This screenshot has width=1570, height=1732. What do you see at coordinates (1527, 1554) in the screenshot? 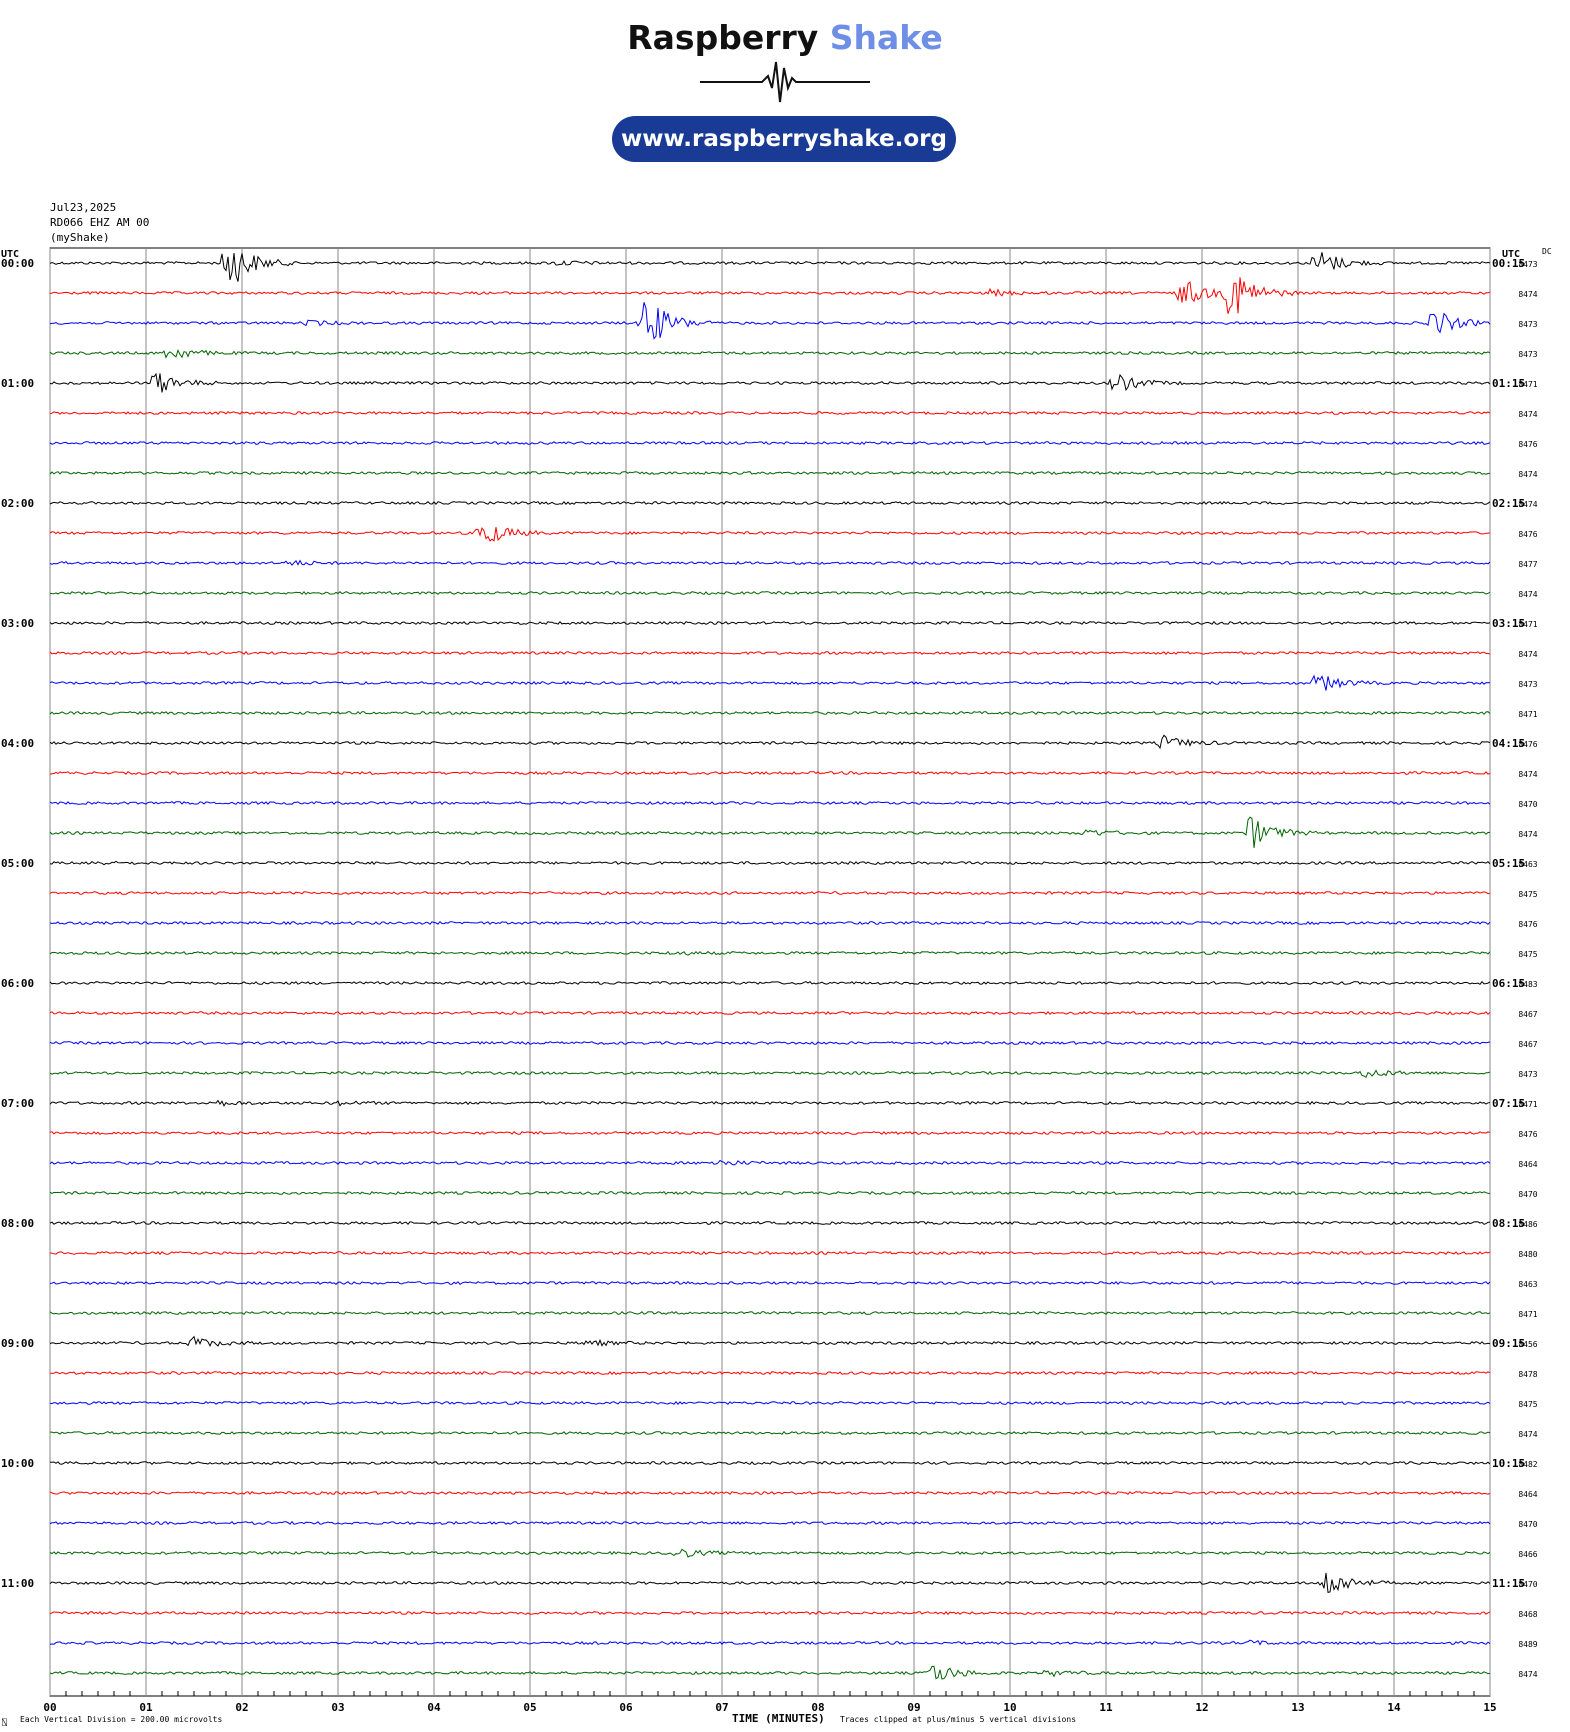
I see `dc-offset-label-43: 8466` at bounding box center [1527, 1554].